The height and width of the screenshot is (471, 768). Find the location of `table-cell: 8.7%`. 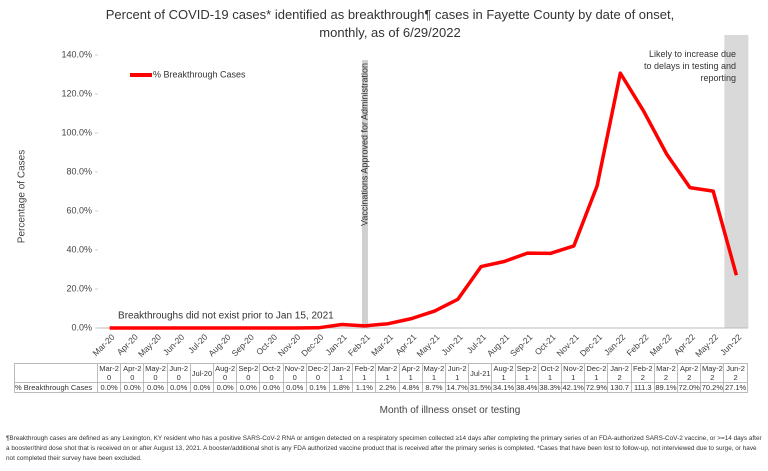

table-cell: 8.7% is located at coordinates (434, 387).